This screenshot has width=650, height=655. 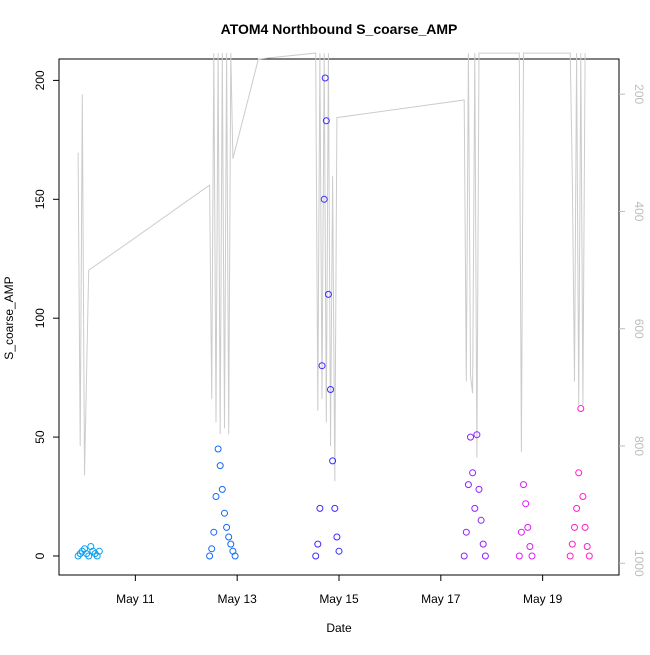 I want to click on x-tick-label: May 11, so click(x=135, y=599).